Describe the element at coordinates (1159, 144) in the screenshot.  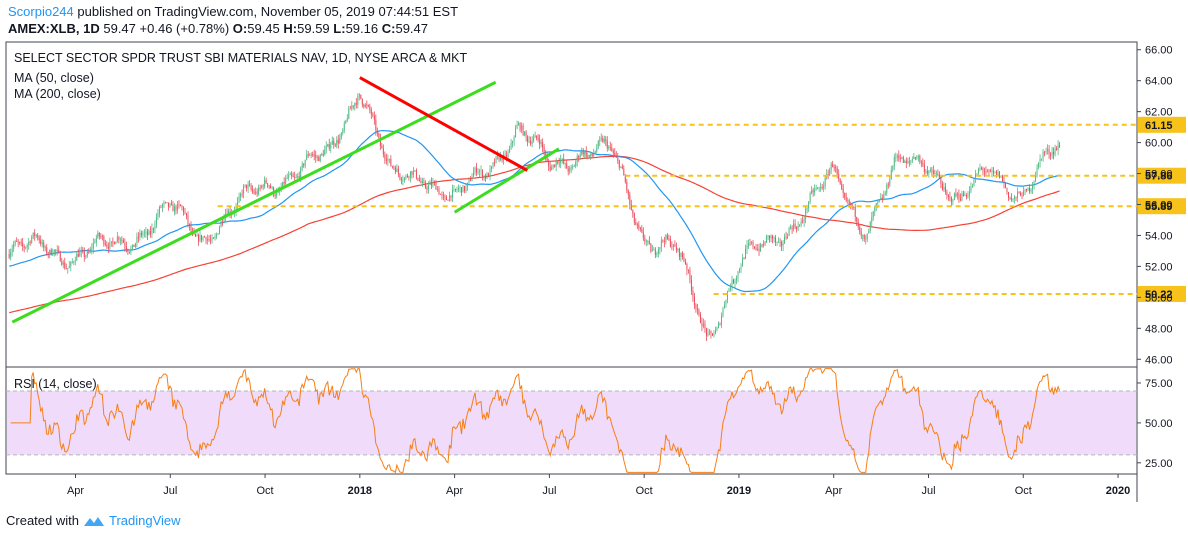
I see `price-tick-label: 60.00` at that location.